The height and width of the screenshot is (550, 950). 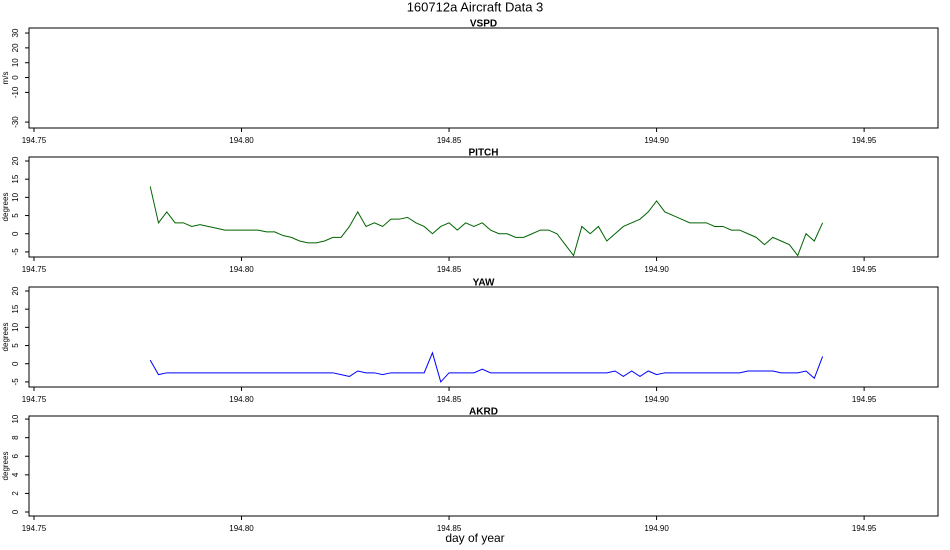 What do you see at coordinates (15, 437) in the screenshot?
I see `y-tick-label: 8` at bounding box center [15, 437].